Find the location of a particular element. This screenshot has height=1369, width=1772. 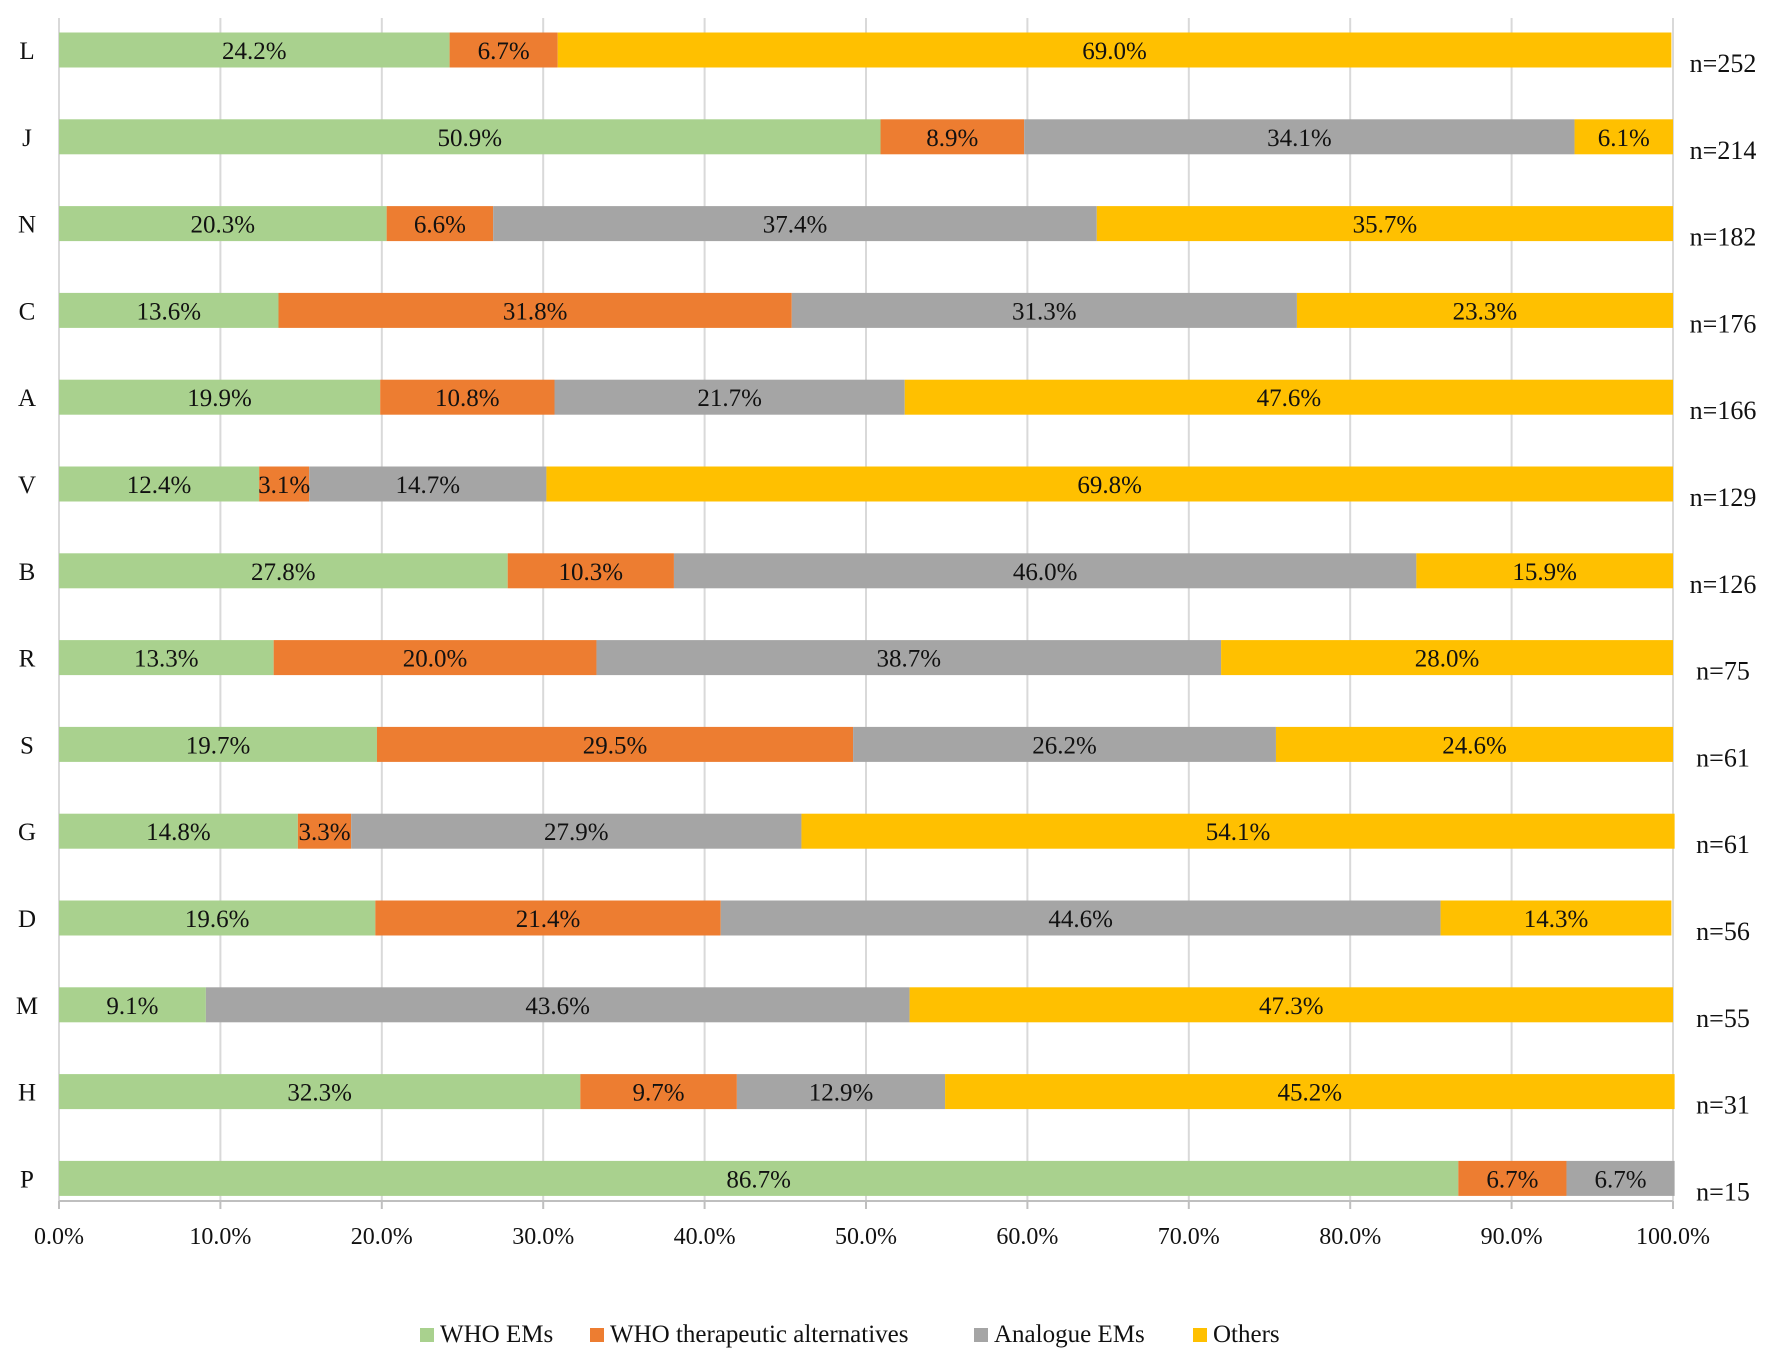

data-label: 20.3% is located at coordinates (223, 225).